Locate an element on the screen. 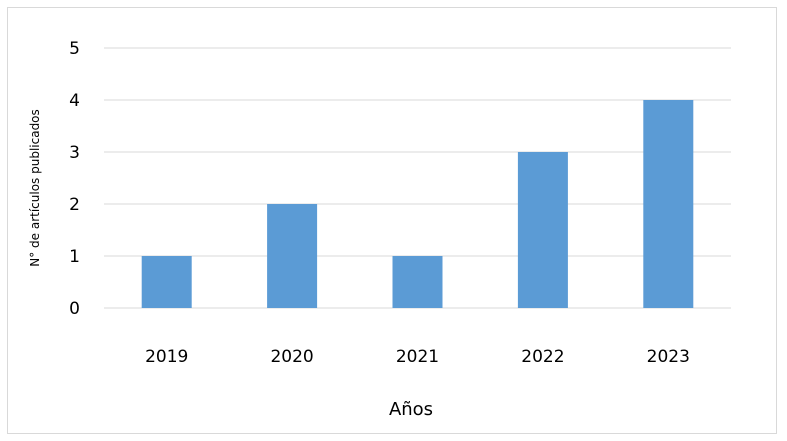 This screenshot has height=441, width=787. x-tick-label: 2023 is located at coordinates (668, 357).